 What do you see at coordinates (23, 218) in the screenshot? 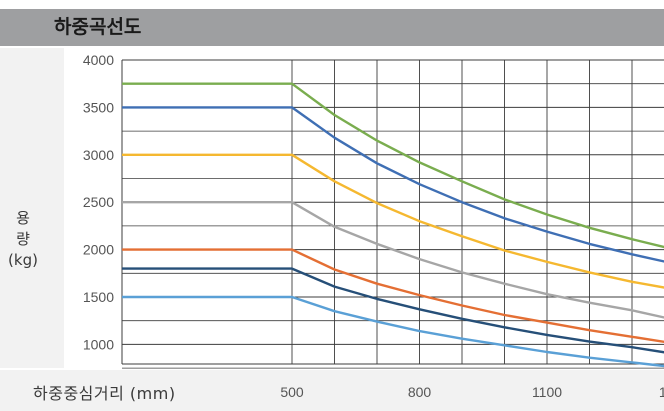
I see `y-axis-label-line: 용` at bounding box center [23, 218].